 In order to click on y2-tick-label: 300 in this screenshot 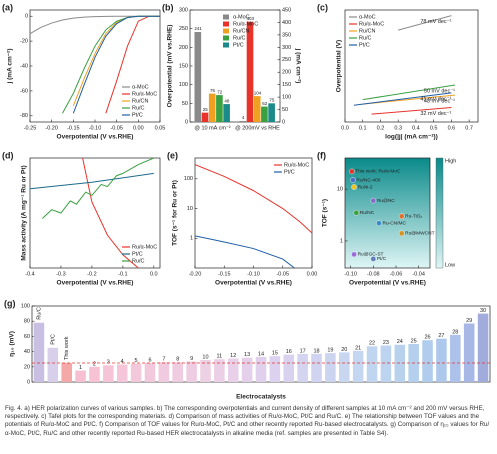, I will do `click(286, 48)`.